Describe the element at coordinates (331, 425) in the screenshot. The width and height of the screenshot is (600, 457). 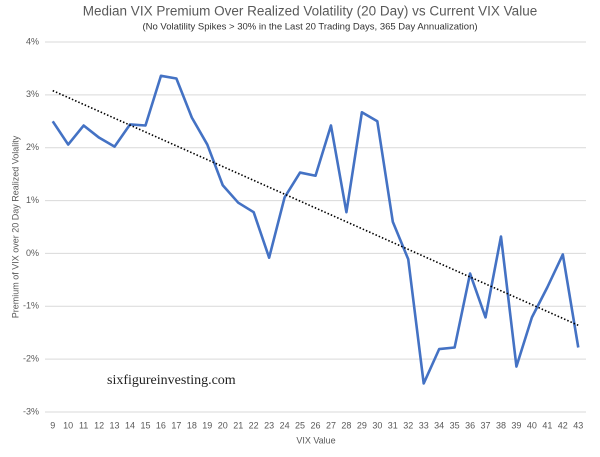
I see `x-tick-label: 27` at that location.